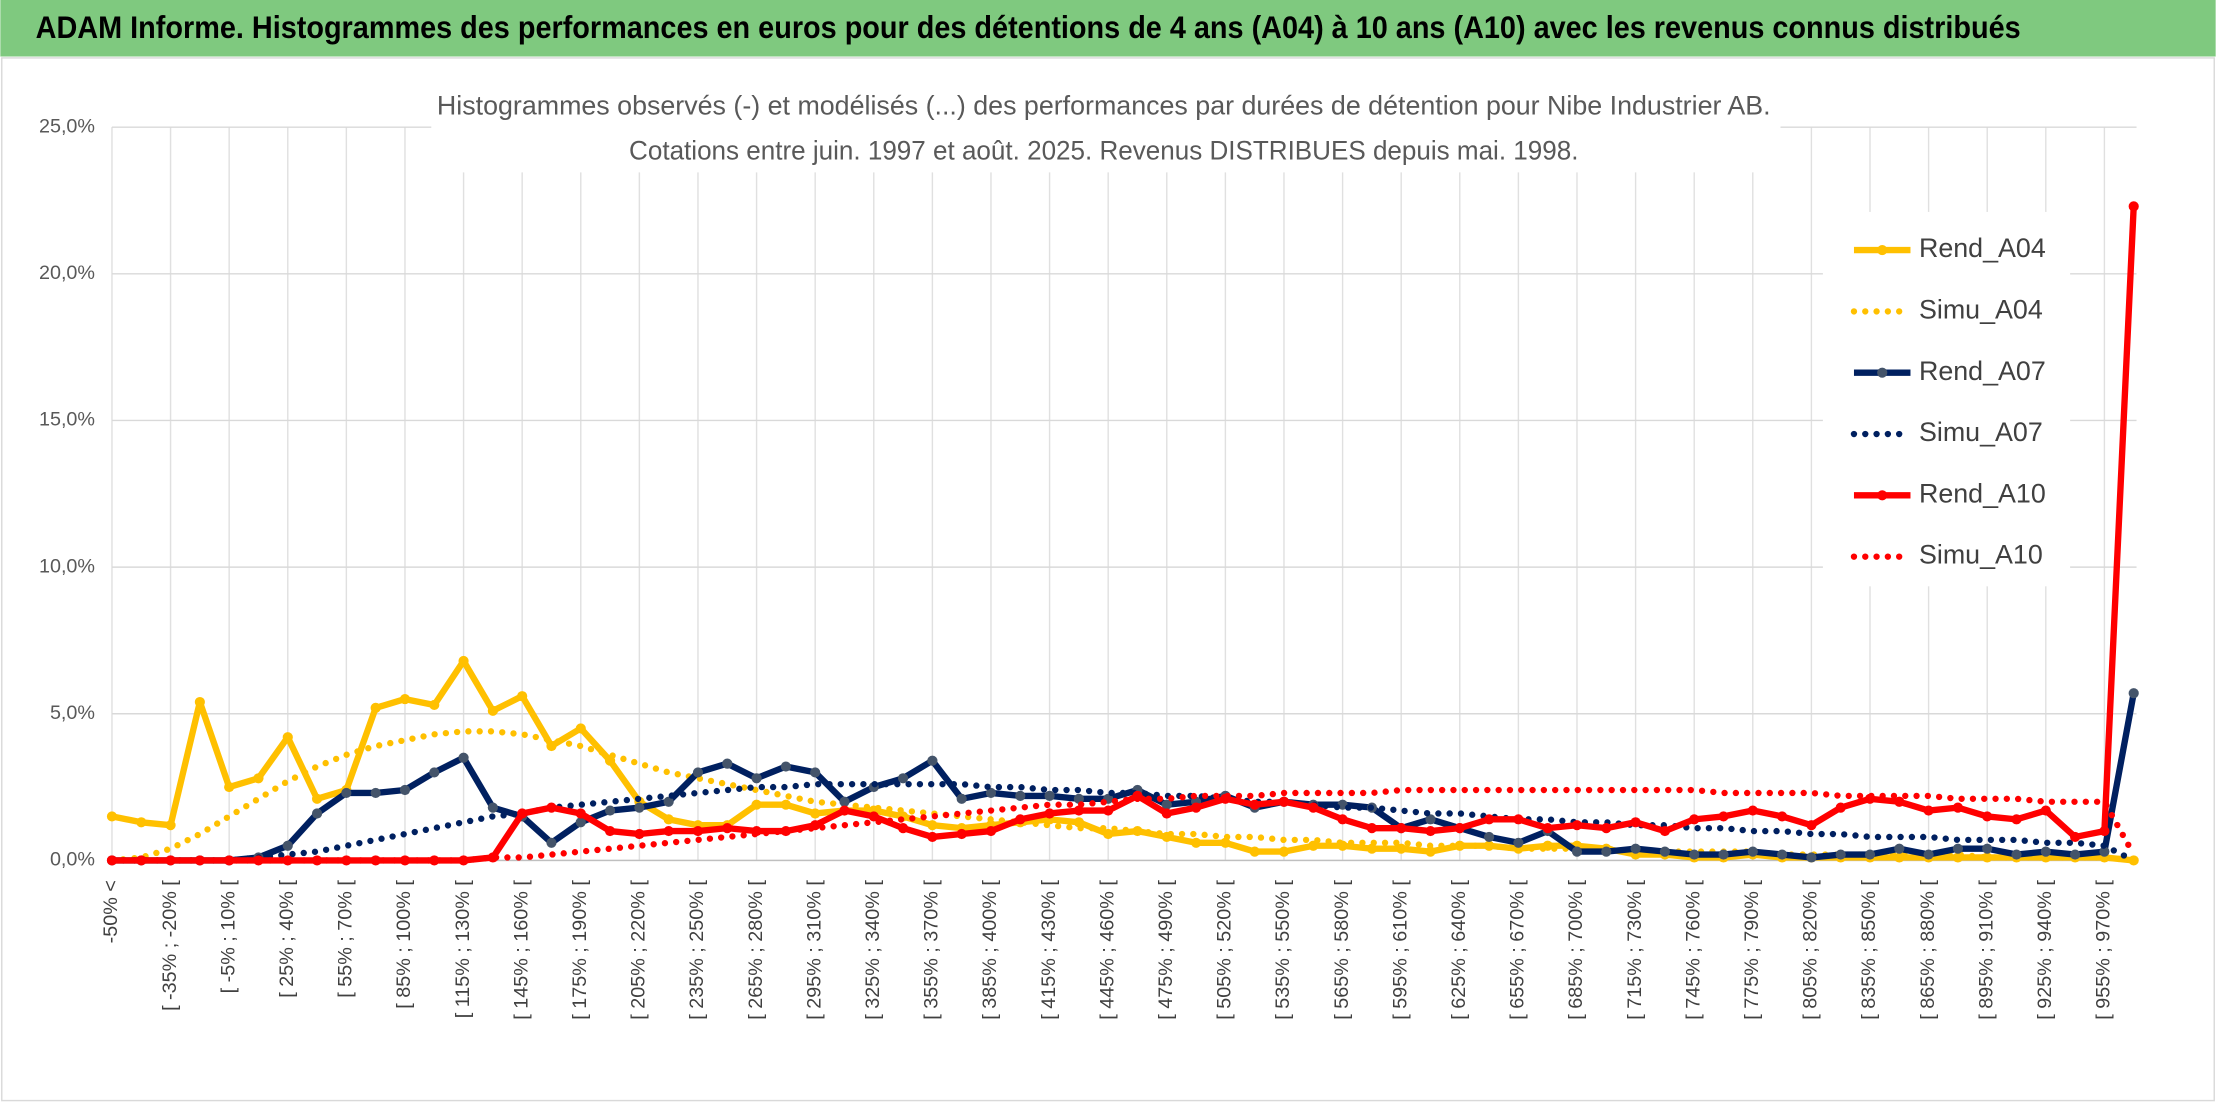 The height and width of the screenshot is (1102, 2216). What do you see at coordinates (697, 950) in the screenshot?
I see `x-tick-label: [ 235% ; 250% [` at bounding box center [697, 950].